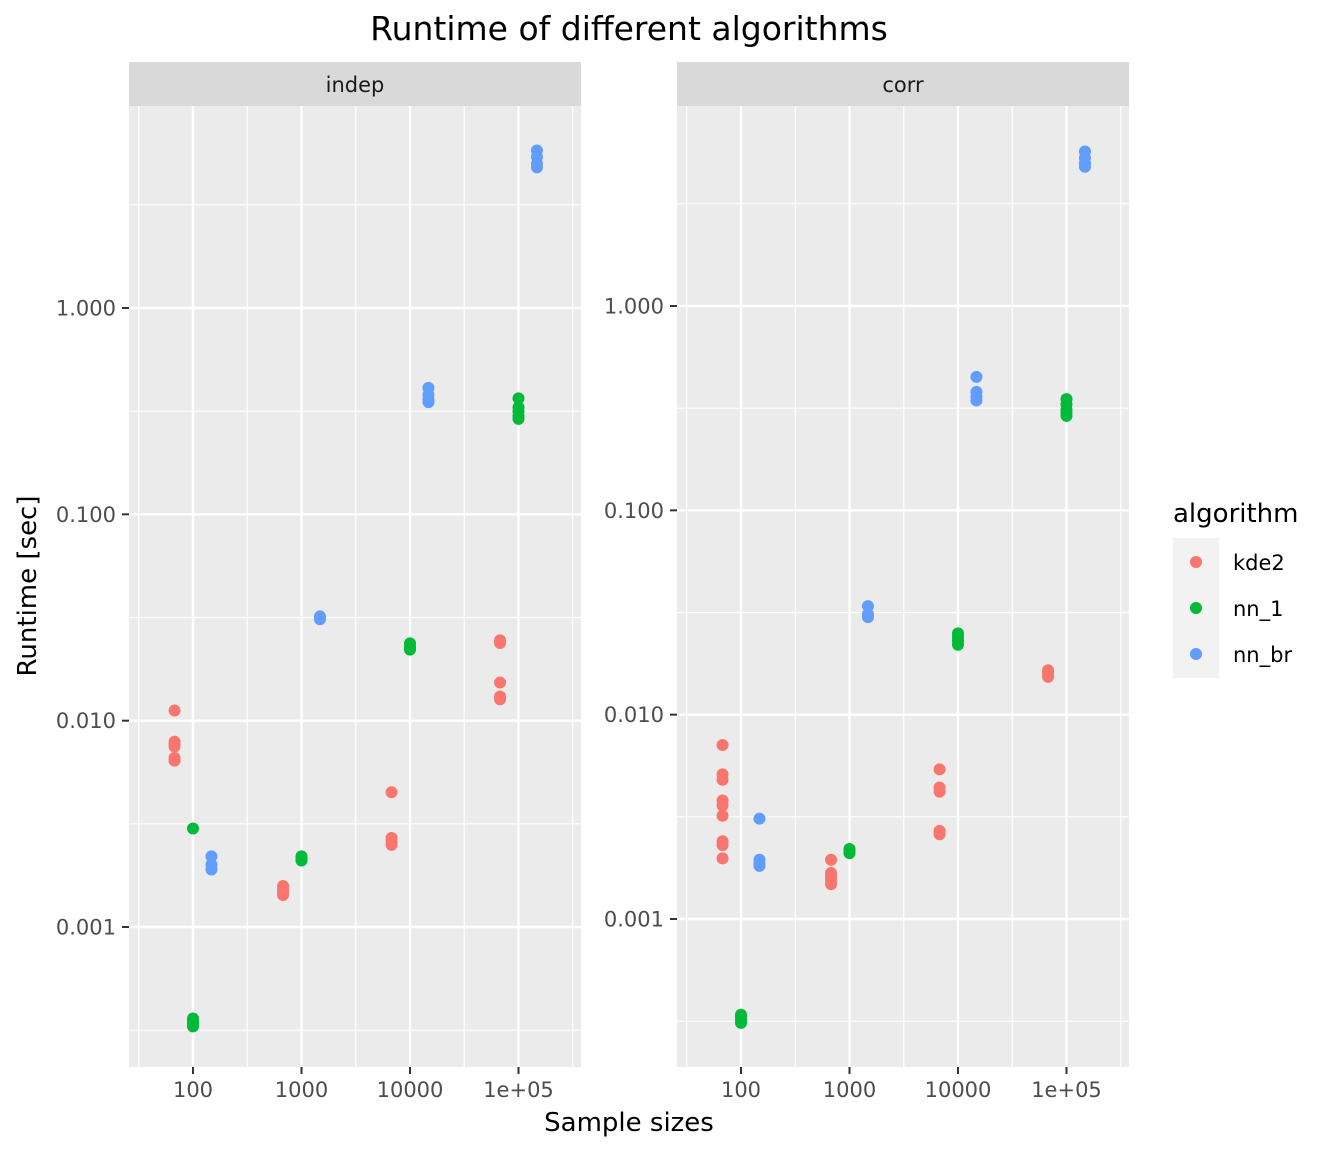 The width and height of the screenshot is (1344, 1152). Describe the element at coordinates (1196, 654) in the screenshot. I see `legend-key-nn_br` at that location.